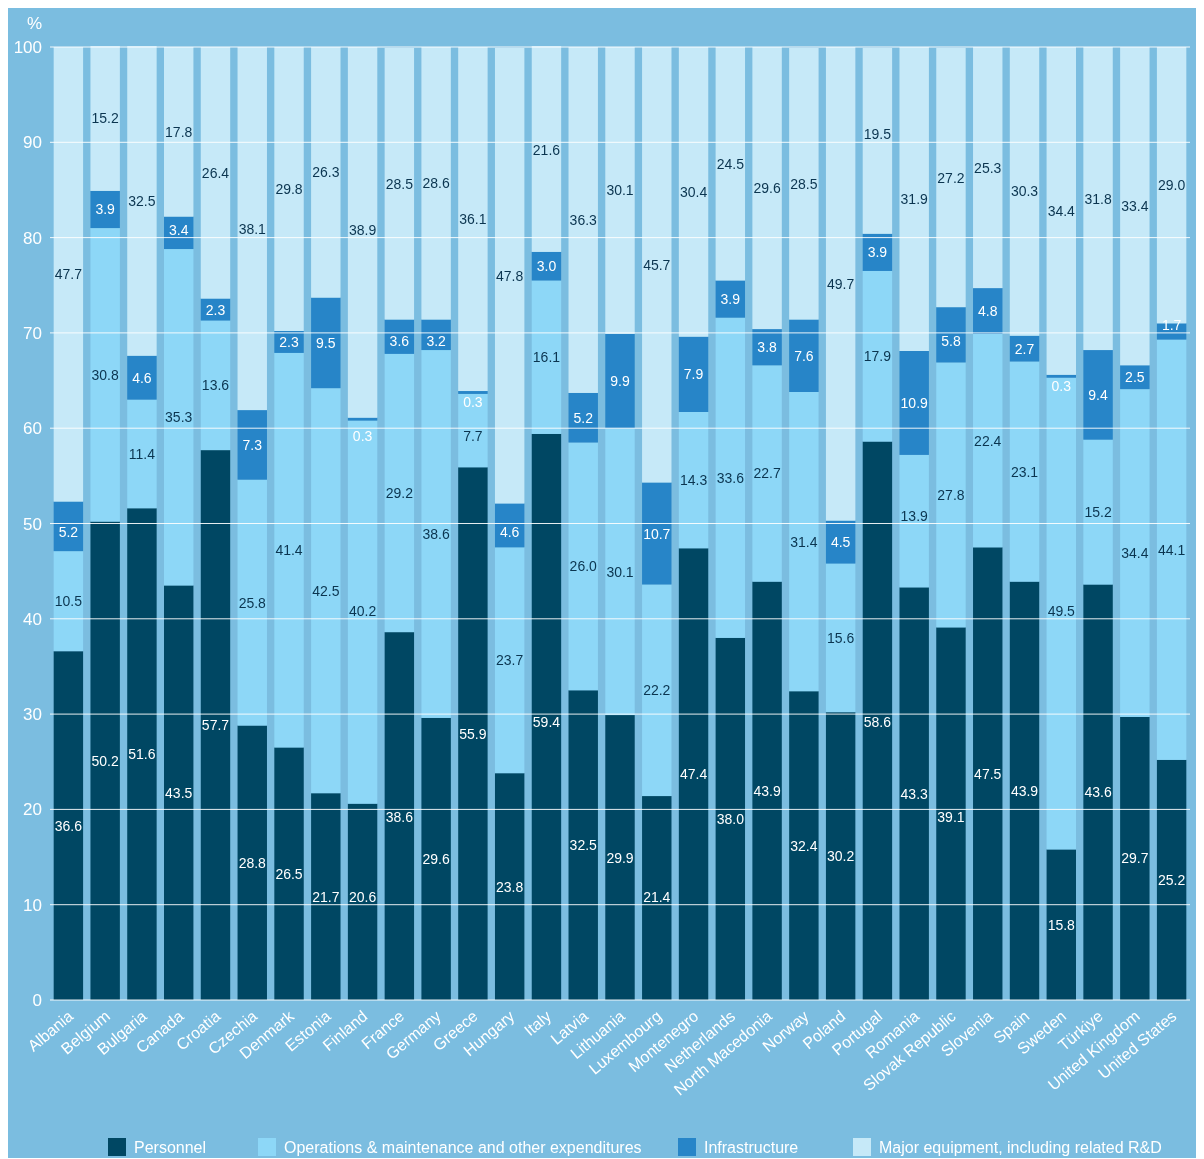 Image resolution: width=1204 pixels, height=1159 pixels. I want to click on data-label: 9.9, so click(620, 381).